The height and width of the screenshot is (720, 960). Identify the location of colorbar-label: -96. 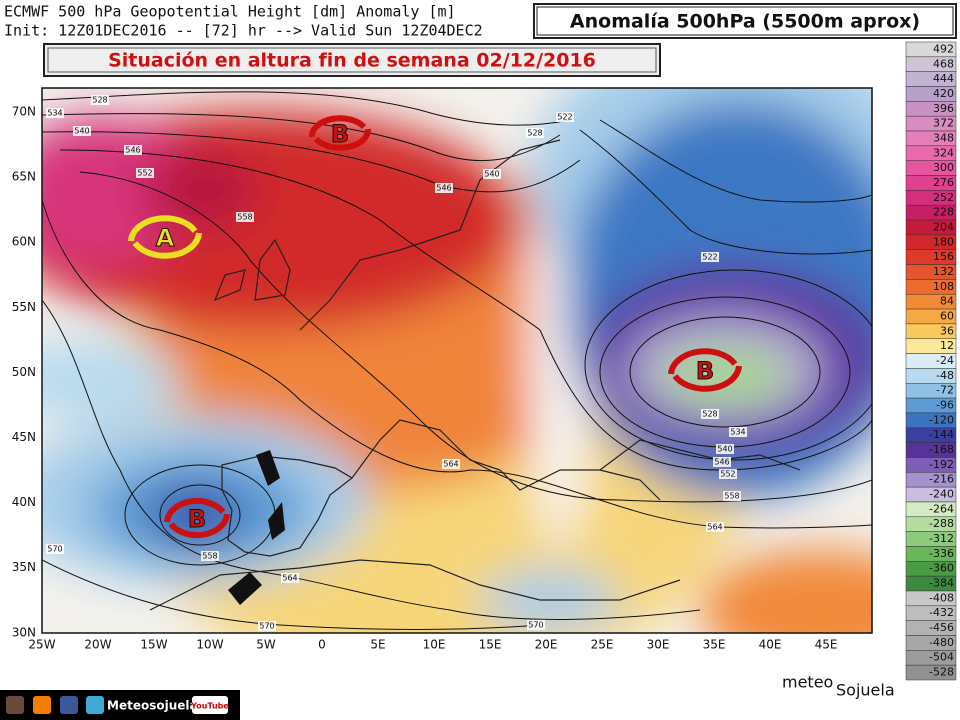
(945, 405).